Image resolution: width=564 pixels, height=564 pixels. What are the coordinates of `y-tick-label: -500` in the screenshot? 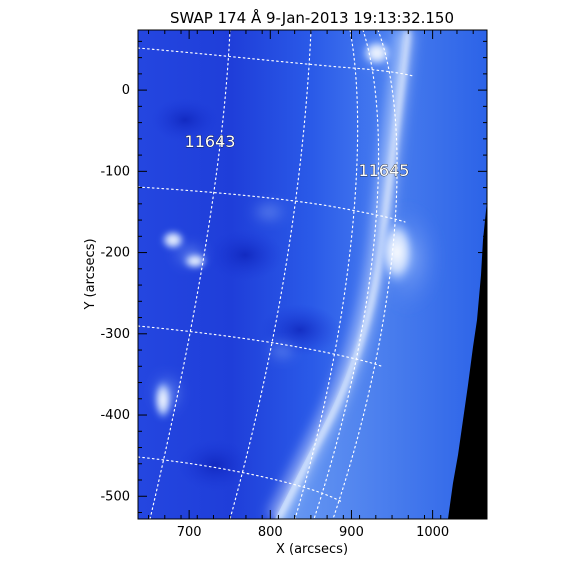 It's located at (115, 496).